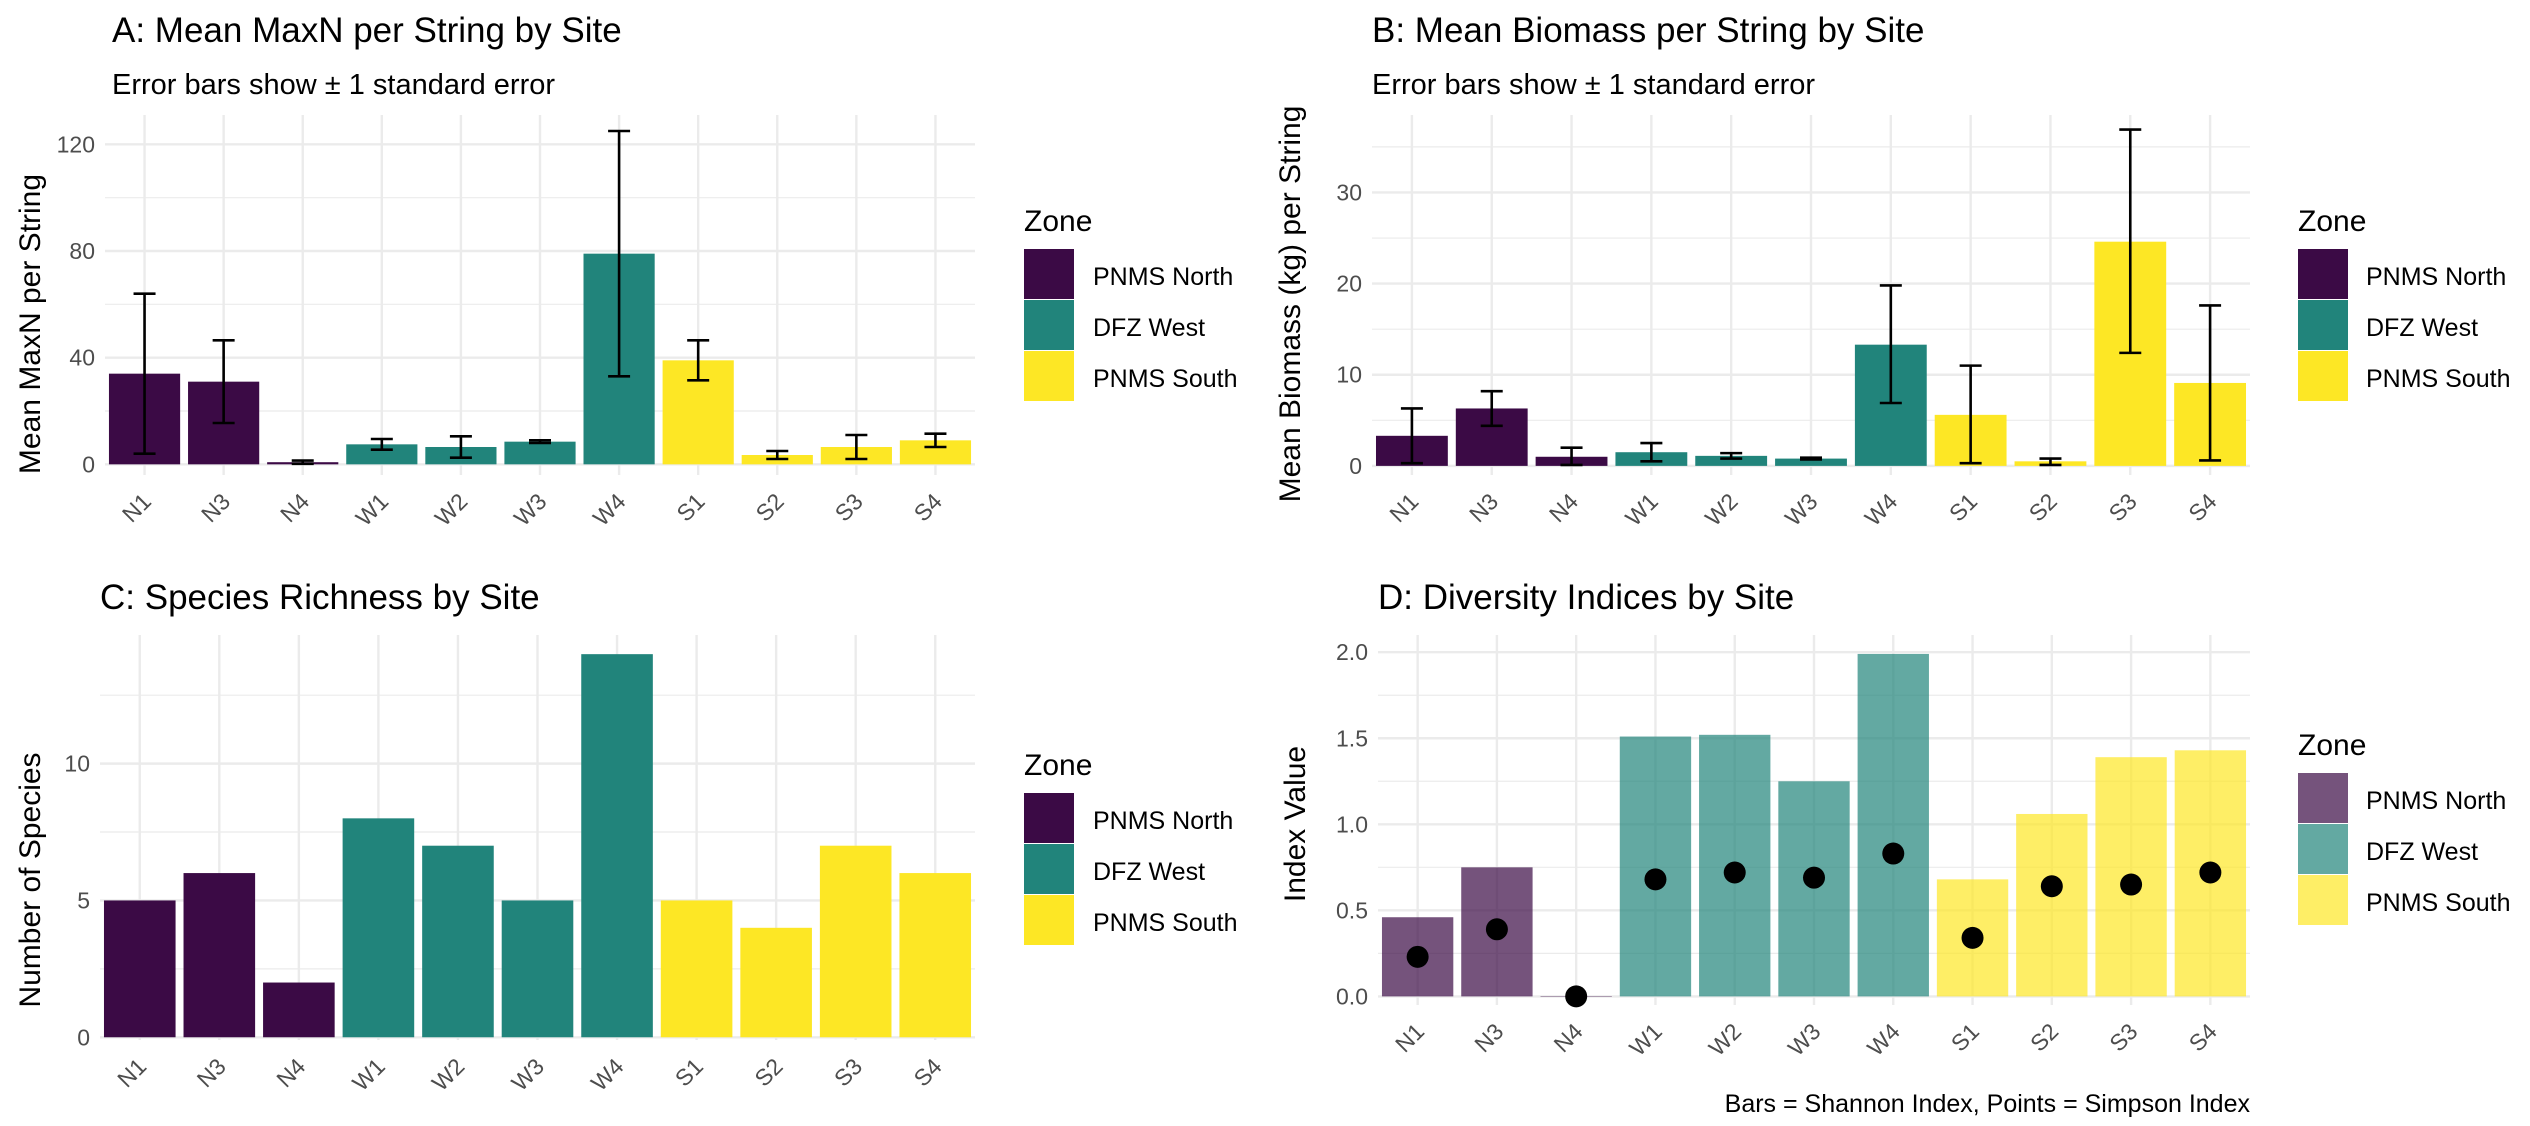  What do you see at coordinates (607, 1074) in the screenshot?
I see `panel-c-x-tick-label: W4` at bounding box center [607, 1074].